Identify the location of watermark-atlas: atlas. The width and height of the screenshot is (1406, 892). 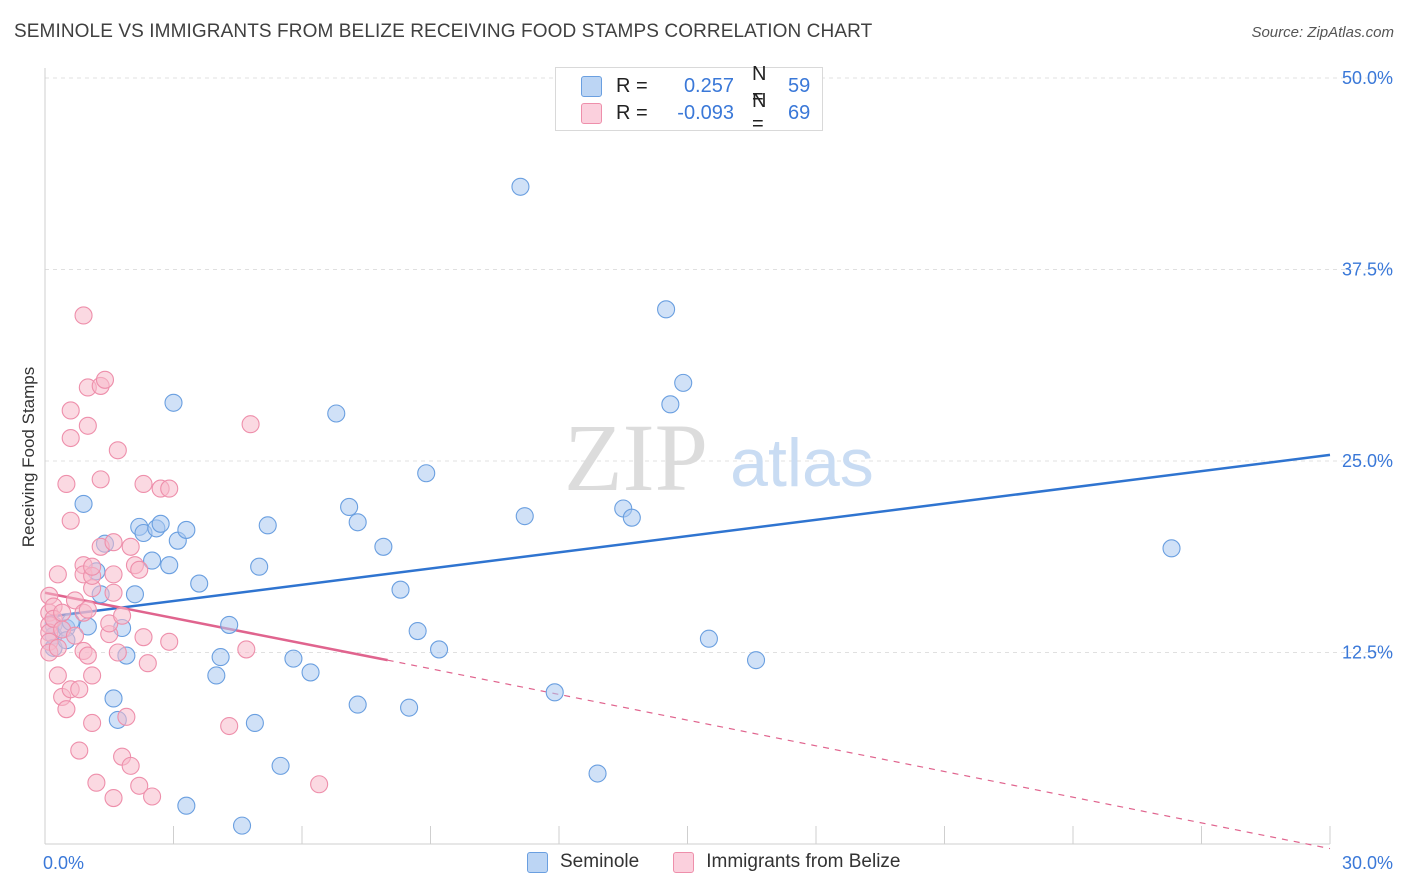
(802, 463).